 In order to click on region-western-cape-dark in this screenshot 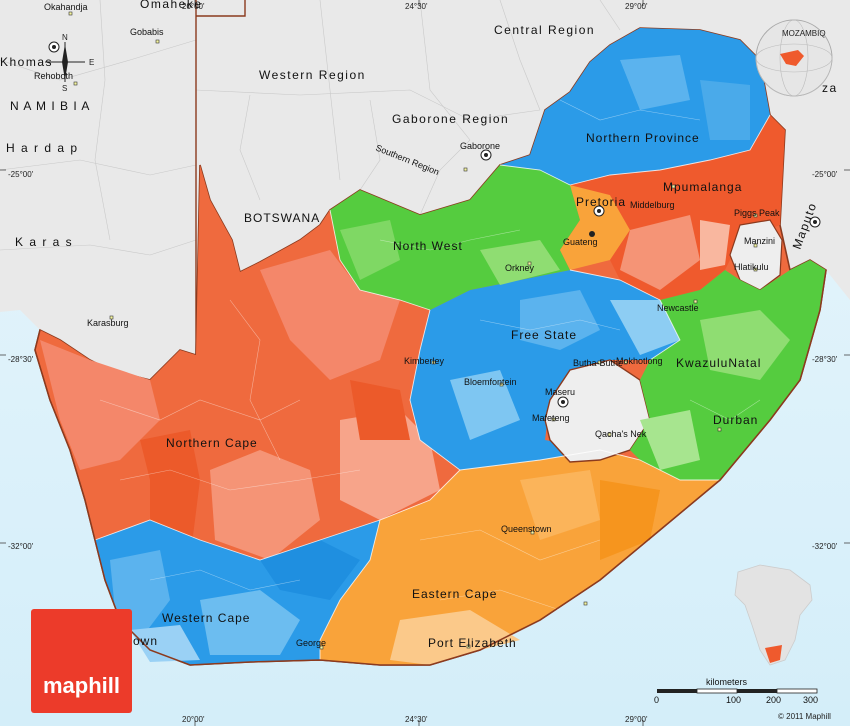, I will do `click(310, 570)`.